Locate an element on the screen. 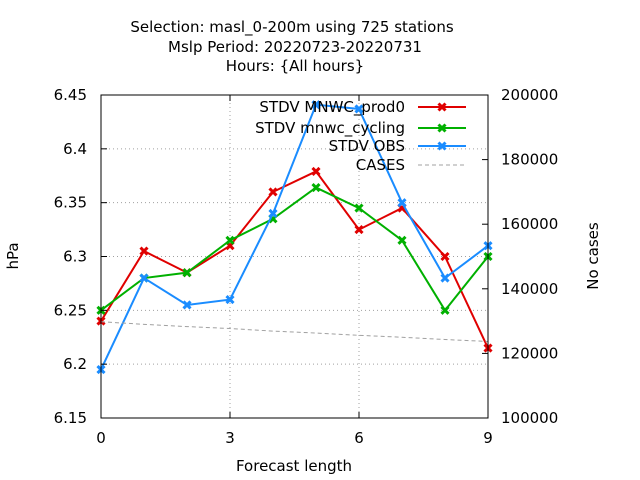 The height and width of the screenshot is (480, 640). y-axis-ticks: 6.15 6.2 6.25 6.3 6.35 6.4 6.45 is located at coordinates (80, 256).